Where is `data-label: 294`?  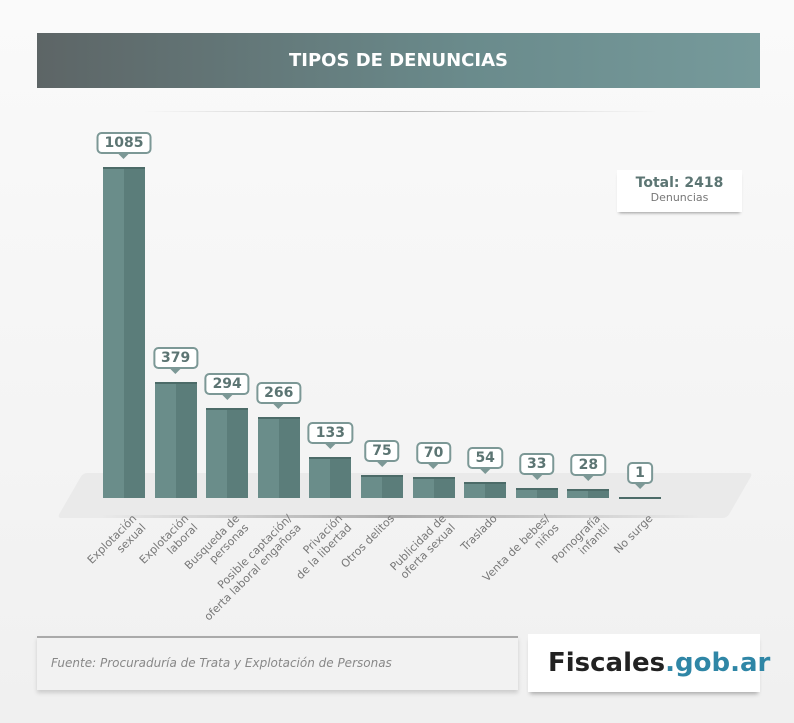 data-label: 294 is located at coordinates (227, 387).